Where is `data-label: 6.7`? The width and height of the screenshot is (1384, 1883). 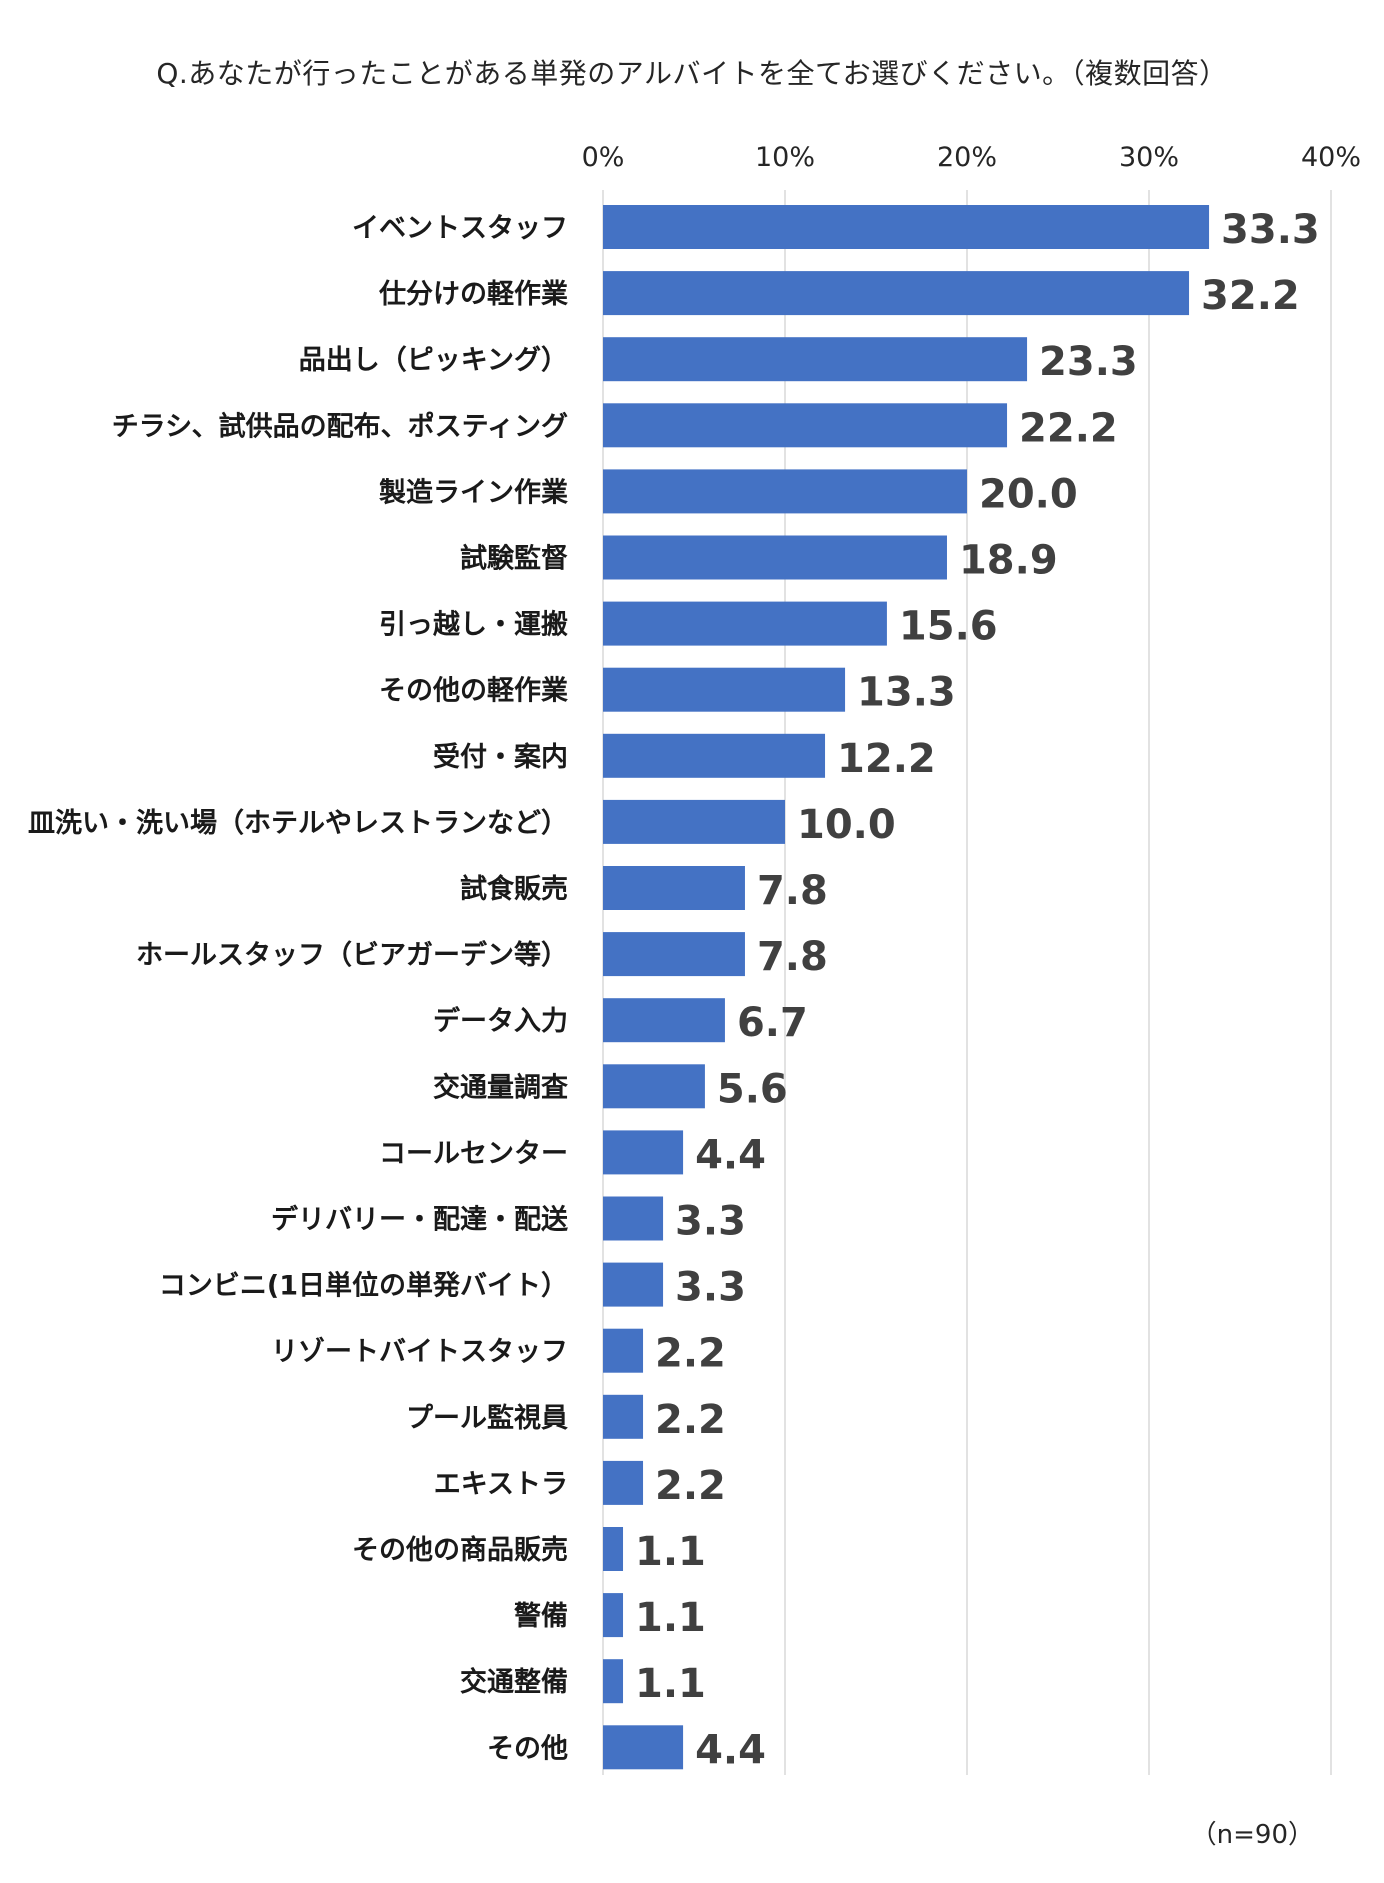 data-label: 6.7 is located at coordinates (772, 1023).